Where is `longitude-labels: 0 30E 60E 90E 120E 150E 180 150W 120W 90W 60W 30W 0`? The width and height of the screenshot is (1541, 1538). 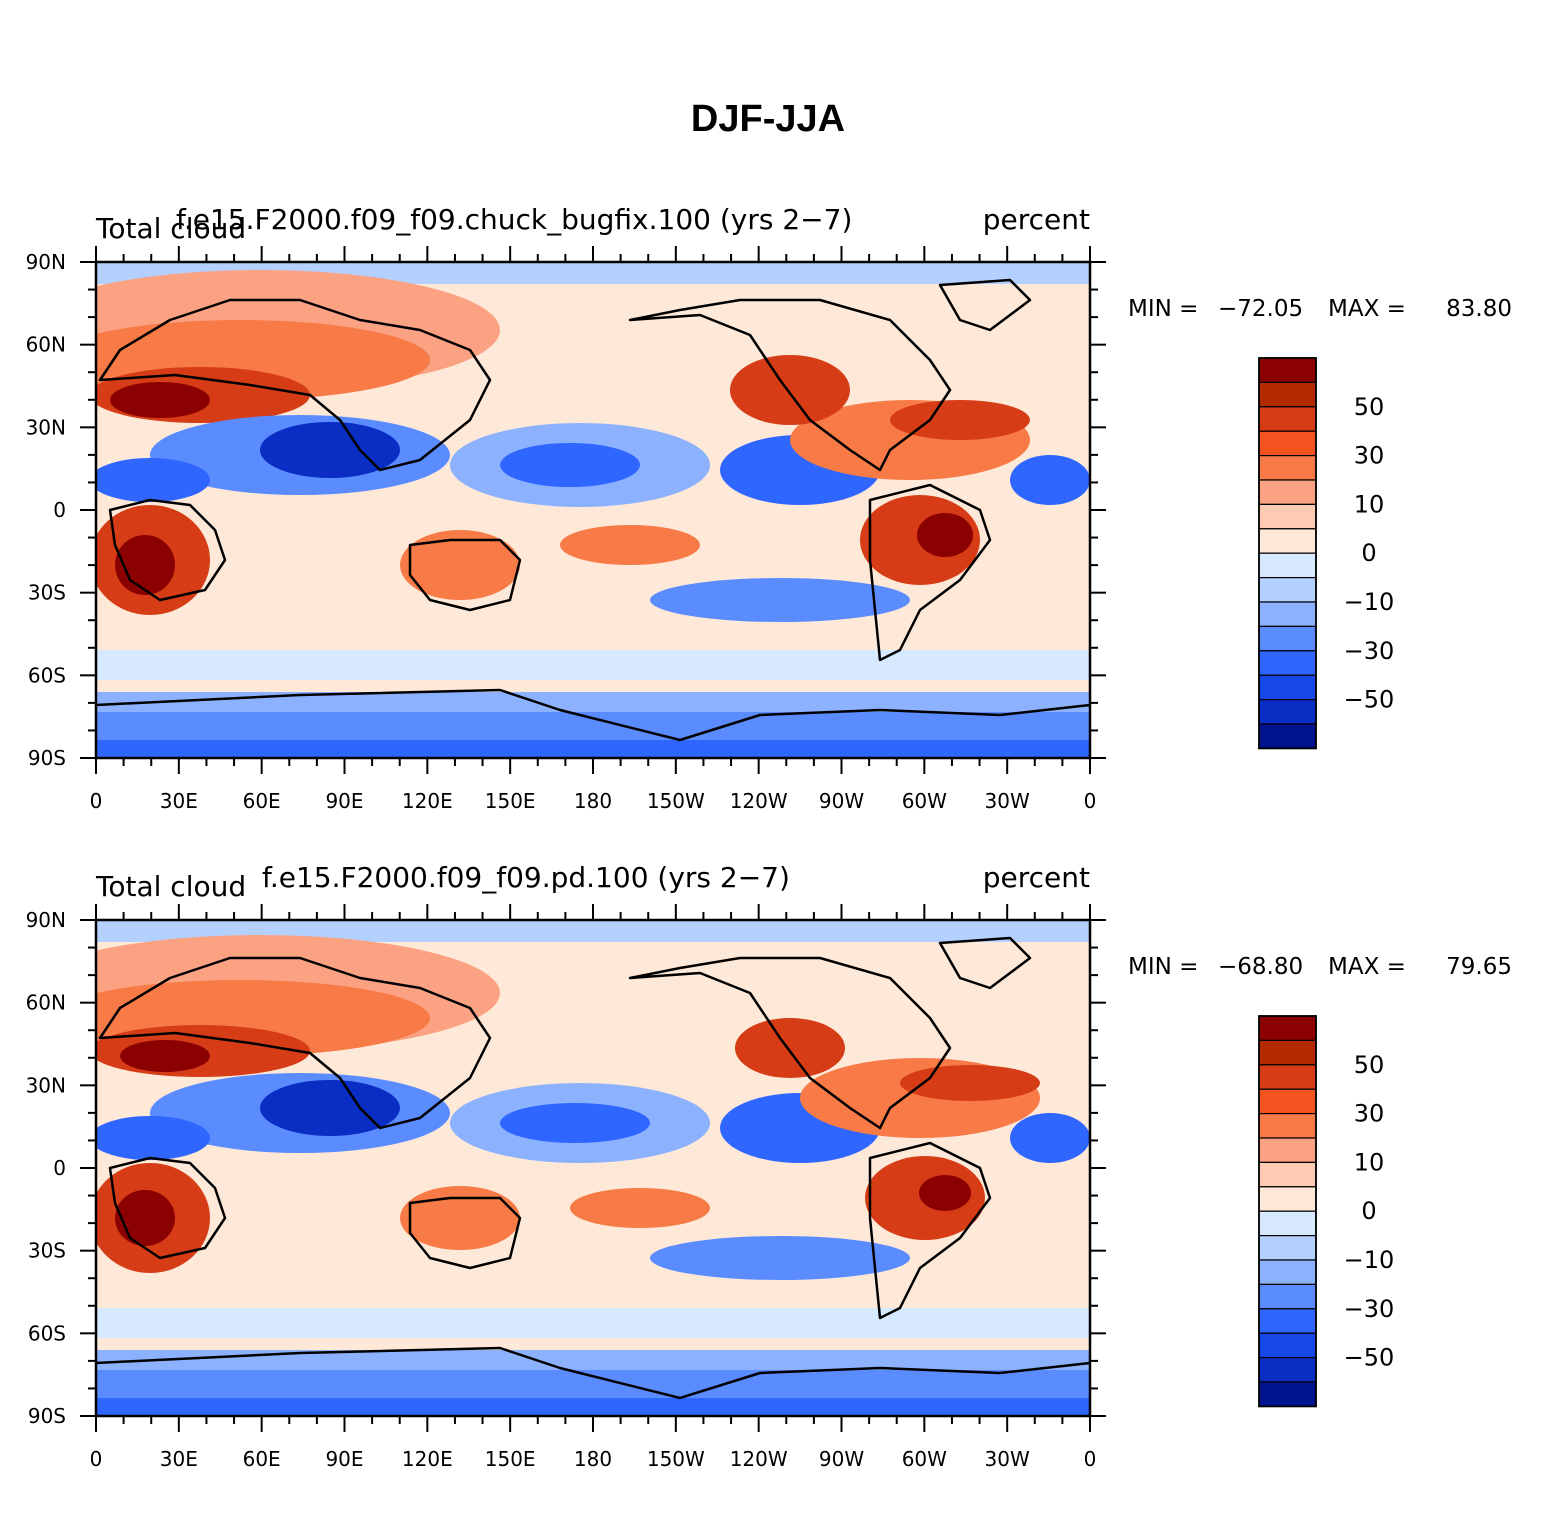 longitude-labels: 0 30E 60E 90E 120E 150E 180 150W 120W 90W 60W 30W 0 is located at coordinates (593, 801).